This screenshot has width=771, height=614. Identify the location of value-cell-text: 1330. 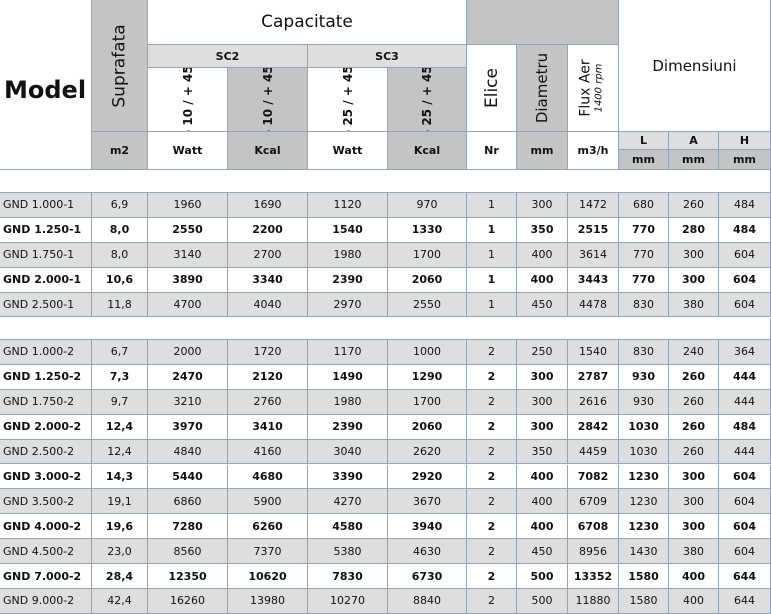
(427, 230).